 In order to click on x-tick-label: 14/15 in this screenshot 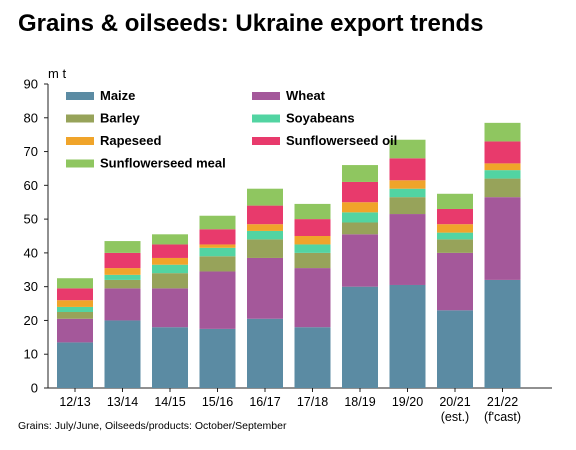, I will do `click(169, 402)`.